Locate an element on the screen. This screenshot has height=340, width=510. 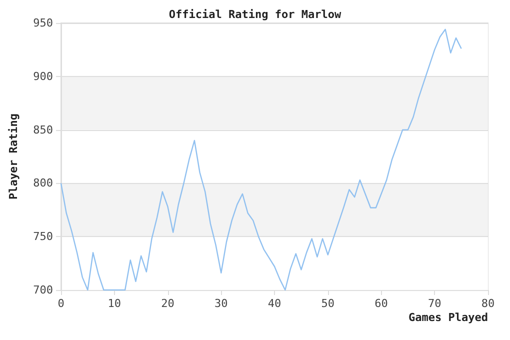
y-tick-label: 950 is located at coordinates (43, 23).